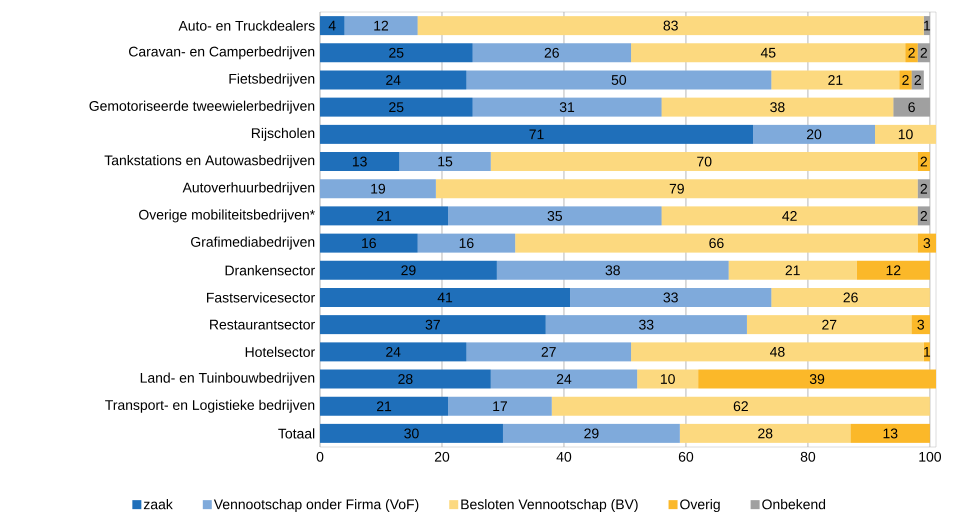 The height and width of the screenshot is (527, 965). Describe the element at coordinates (201, 107) in the screenshot. I see `y-tick-label: Gemotoriseerde tweewielerbedrijven` at that location.